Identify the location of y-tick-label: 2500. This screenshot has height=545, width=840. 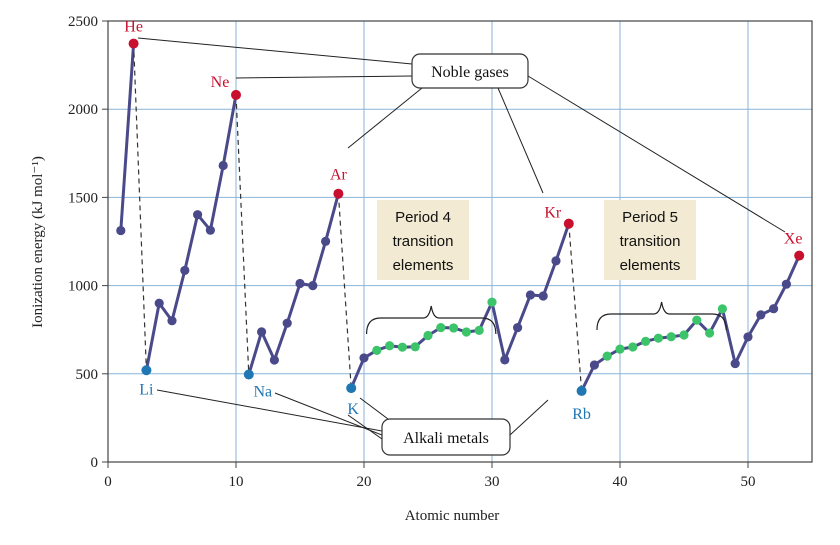
(83, 22).